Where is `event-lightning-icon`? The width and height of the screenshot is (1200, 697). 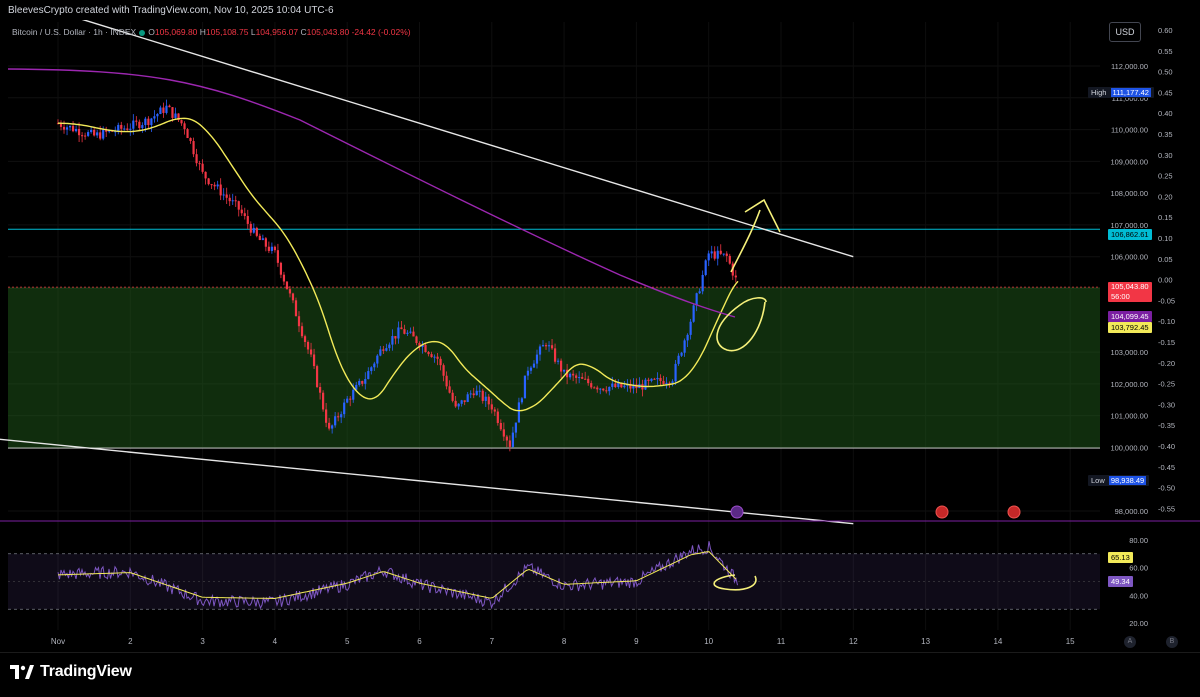
event-lightning-icon is located at coordinates (737, 512).